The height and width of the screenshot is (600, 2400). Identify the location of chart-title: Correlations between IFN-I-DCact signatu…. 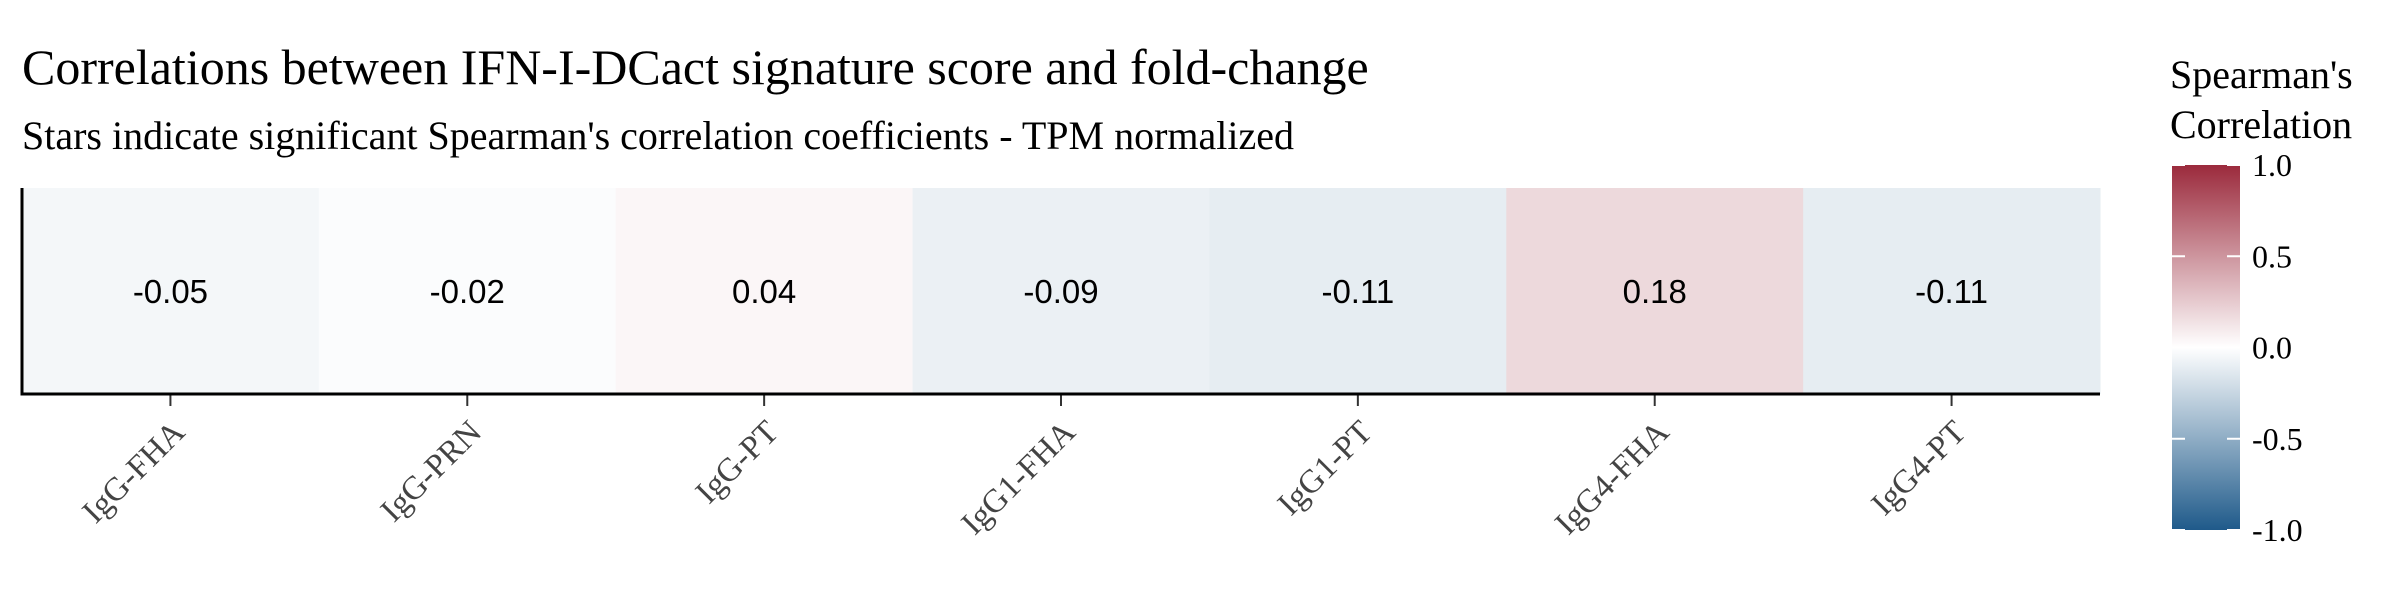
(695, 67).